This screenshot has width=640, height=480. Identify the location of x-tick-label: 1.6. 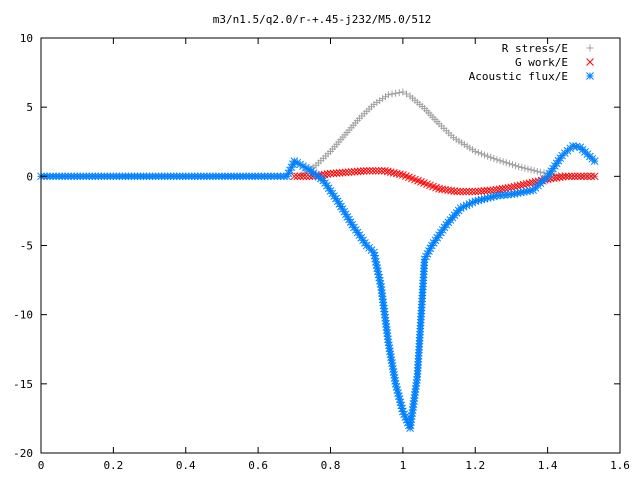
(620, 465).